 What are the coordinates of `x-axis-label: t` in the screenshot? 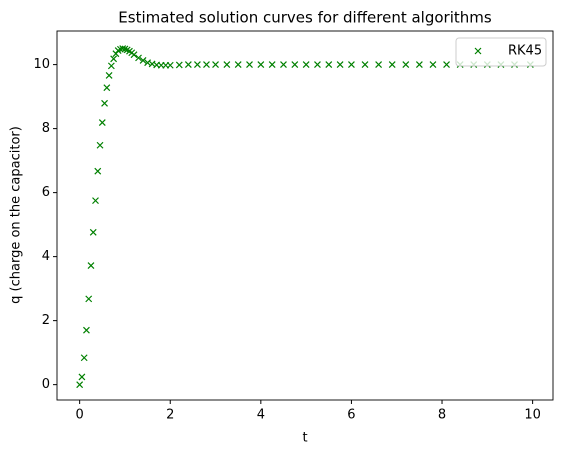 It's located at (304, 438).